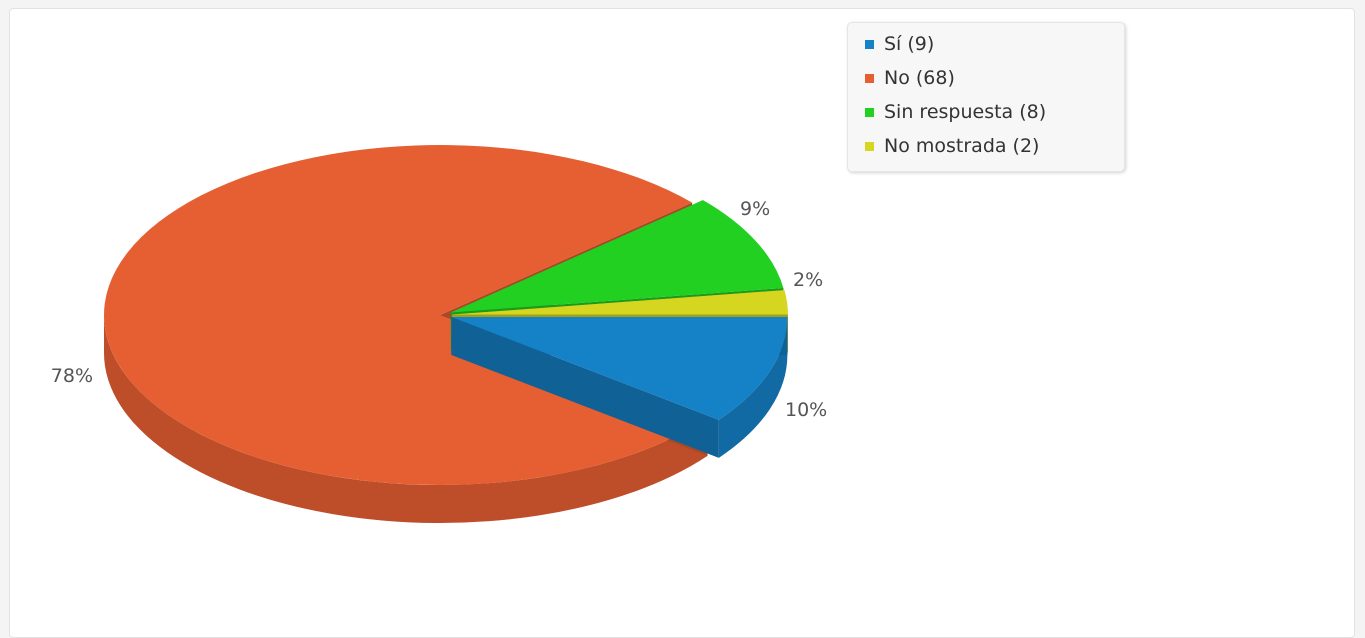 The height and width of the screenshot is (638, 1365). What do you see at coordinates (753, 387) in the screenshot?
I see `pie-slice-side-si` at bounding box center [753, 387].